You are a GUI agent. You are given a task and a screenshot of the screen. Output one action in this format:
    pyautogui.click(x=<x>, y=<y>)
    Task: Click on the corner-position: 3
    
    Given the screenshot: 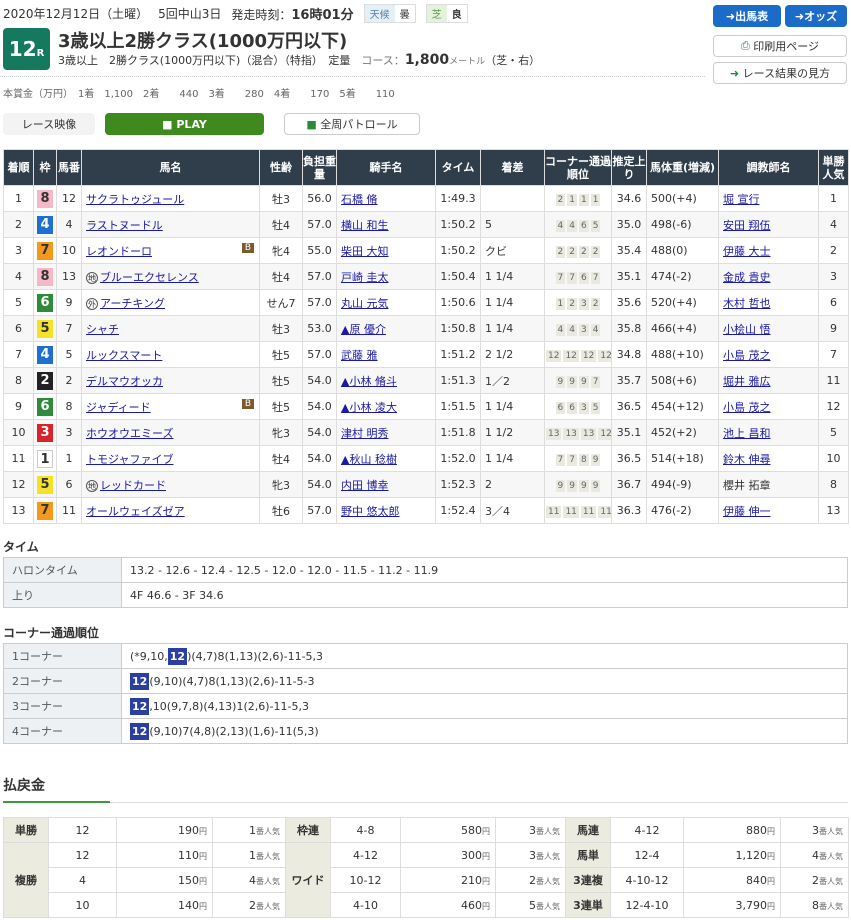 What is the action you would take?
    pyautogui.click(x=584, y=407)
    